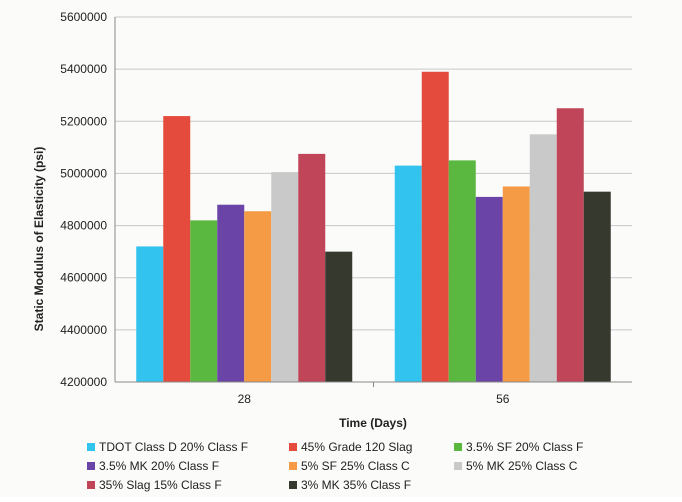  I want to click on legend-item: 35% Slag 15% Class F, so click(154, 485).